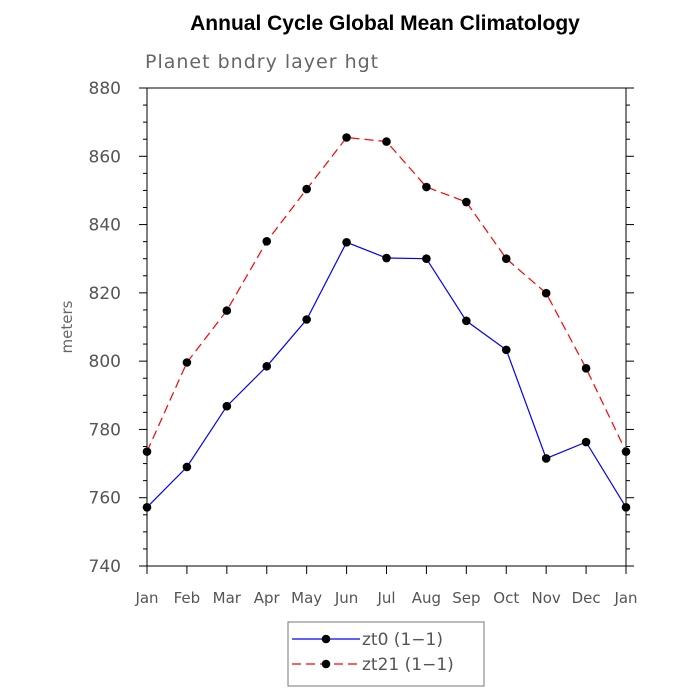  I want to click on y-tick-label: 860, so click(105, 157).